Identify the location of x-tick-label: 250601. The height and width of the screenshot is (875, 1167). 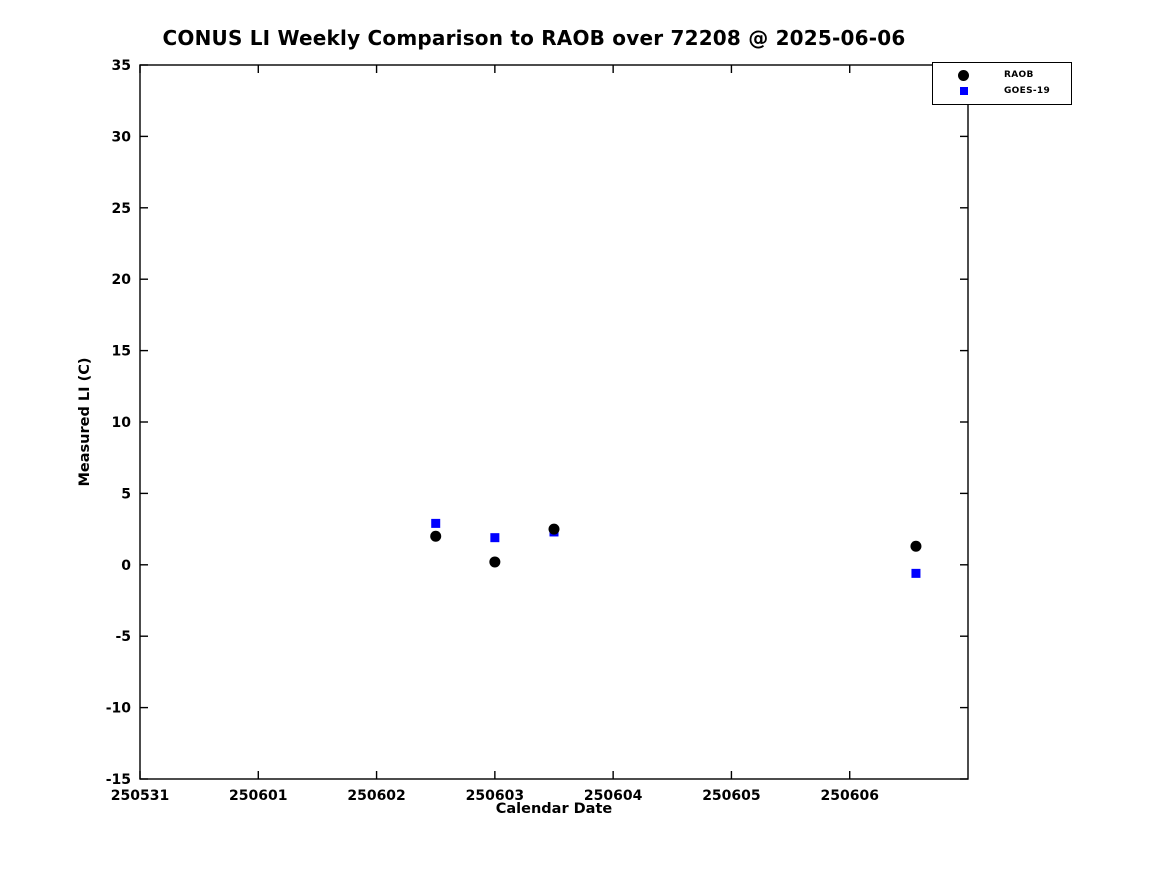
(258, 796).